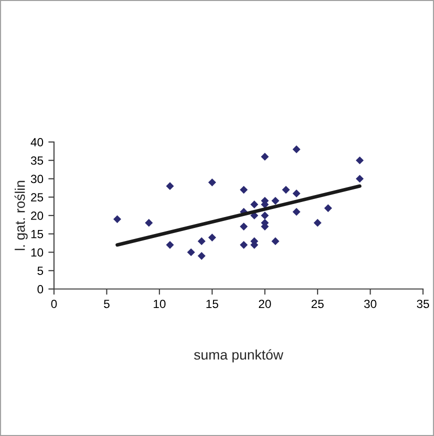 The image size is (434, 436). I want to click on y-tick-label: 35, so click(37, 160).